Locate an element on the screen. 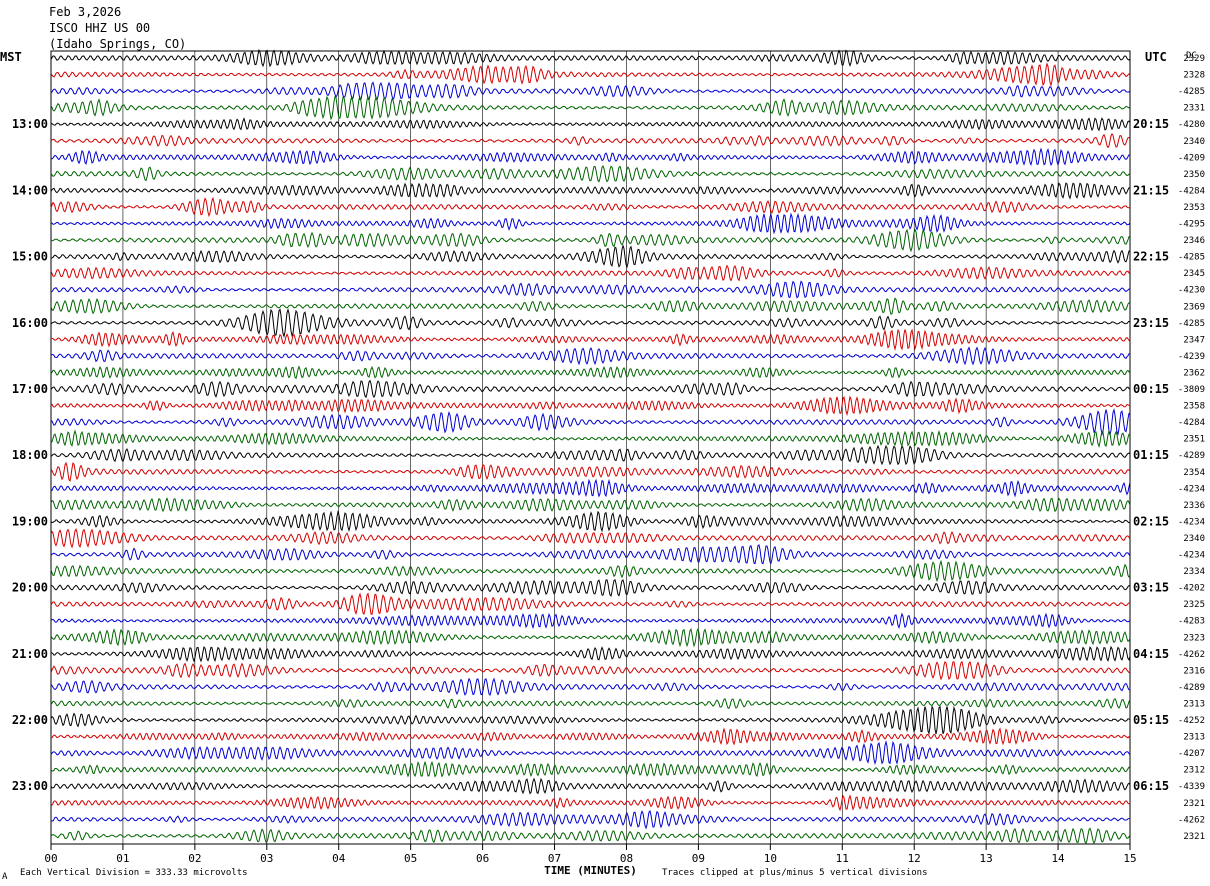  dc-offset-value: -4262 is located at coordinates (1191, 820).